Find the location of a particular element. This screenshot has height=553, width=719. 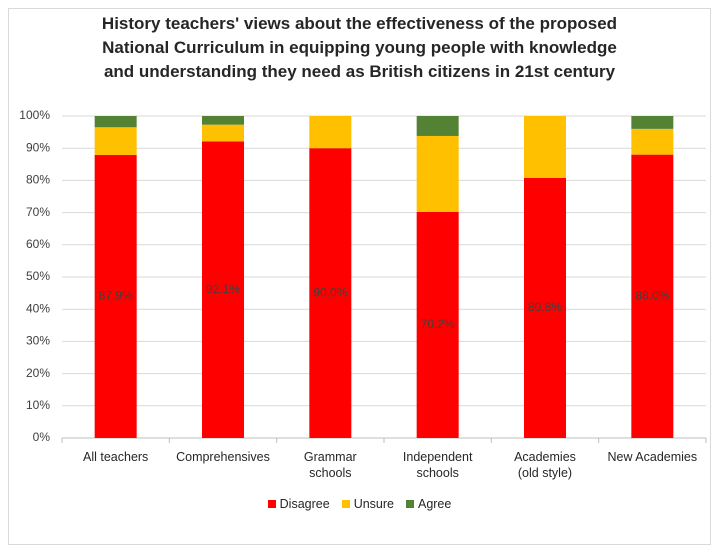

x-tick-label: Academies (old style) is located at coordinates (545, 465).